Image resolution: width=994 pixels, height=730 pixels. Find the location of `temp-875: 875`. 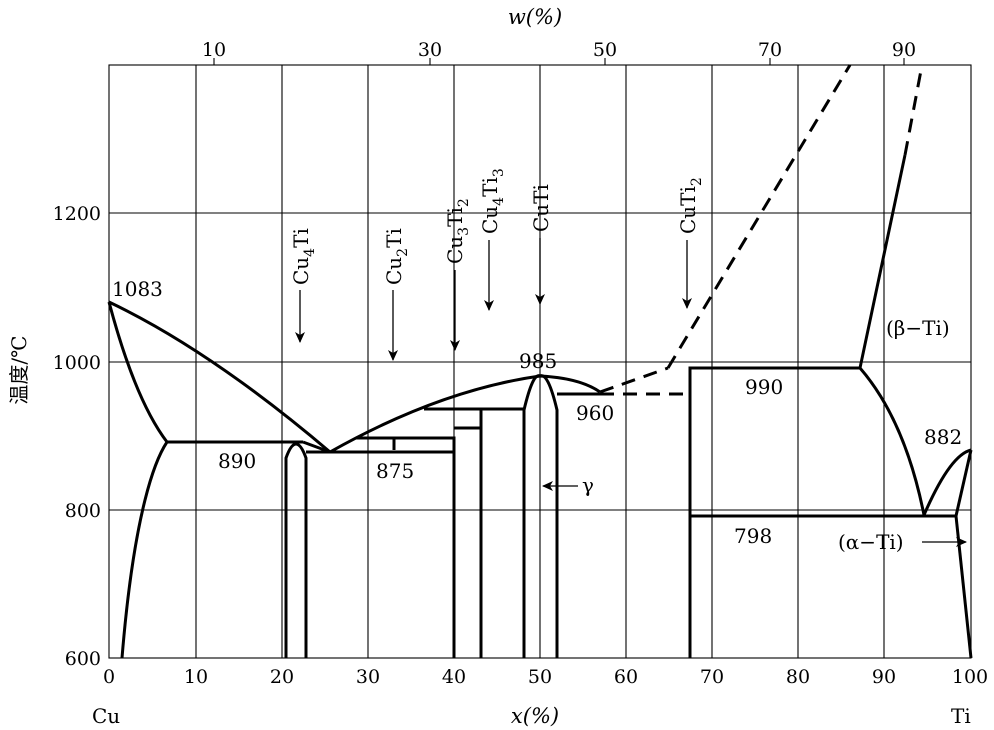

temp-875: 875 is located at coordinates (395, 471).